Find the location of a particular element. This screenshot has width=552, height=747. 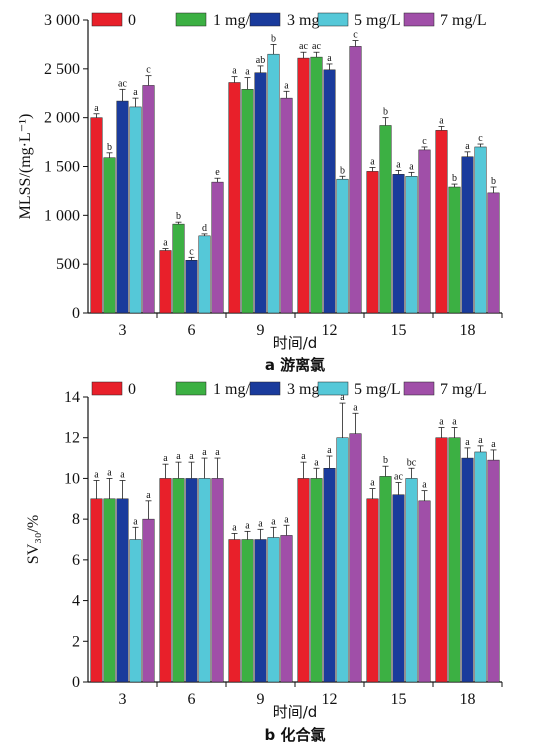

y-tick-label: 12 is located at coordinates (72, 438).